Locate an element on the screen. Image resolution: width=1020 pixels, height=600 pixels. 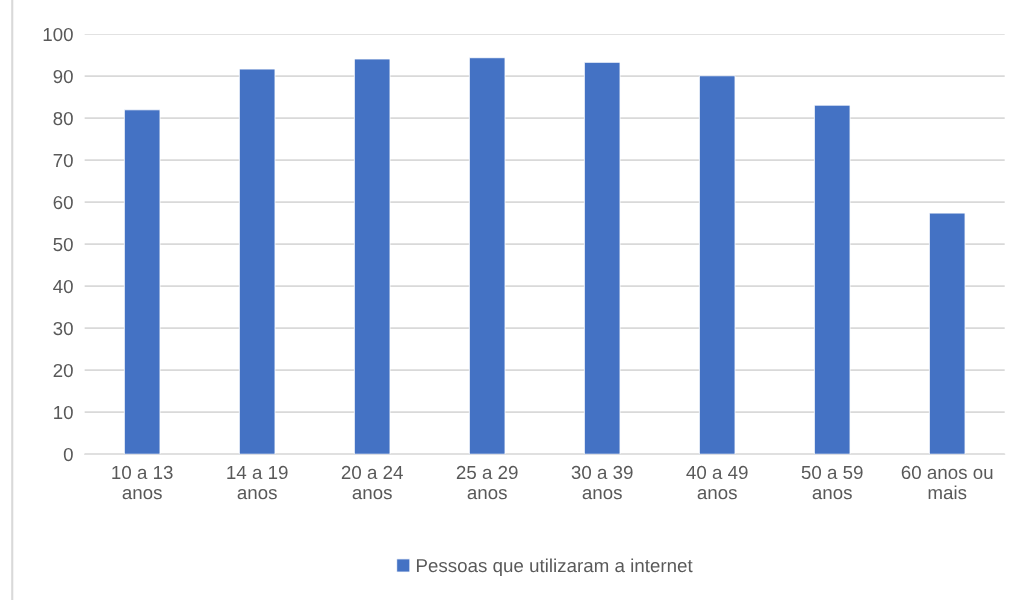
y-tick-label: 10 is located at coordinates (63, 412).